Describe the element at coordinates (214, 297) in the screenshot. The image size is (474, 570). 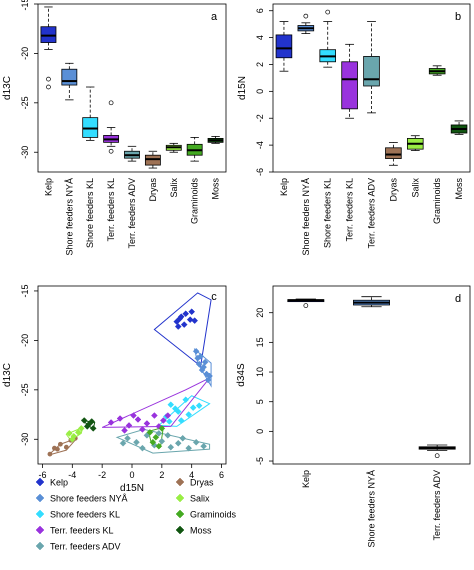
I see `panel-label: c` at that location.